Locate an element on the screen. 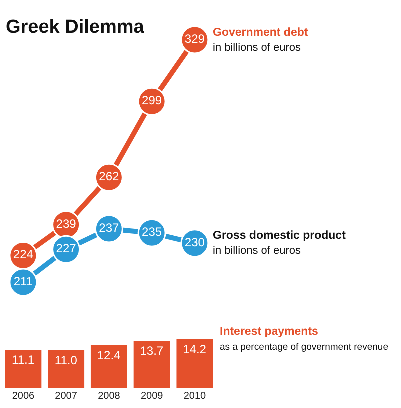 The width and height of the screenshot is (401, 408). data-label: 239 is located at coordinates (66, 223).